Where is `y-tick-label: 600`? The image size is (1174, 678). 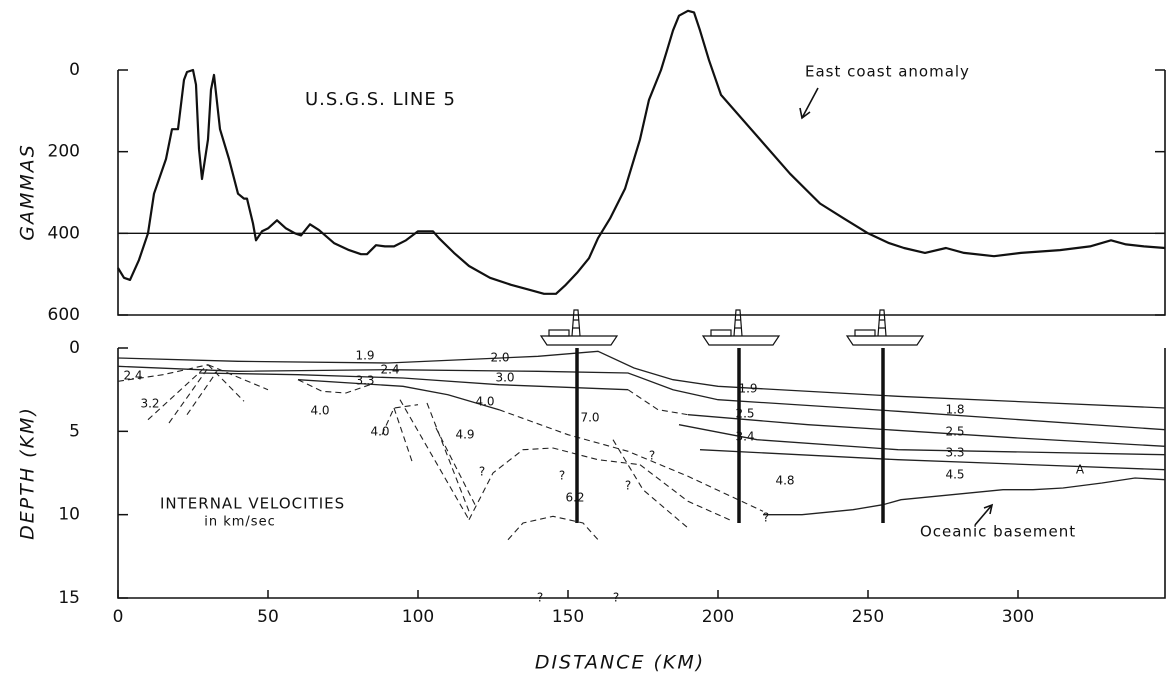 y-tick-label: 600 is located at coordinates (64, 315).